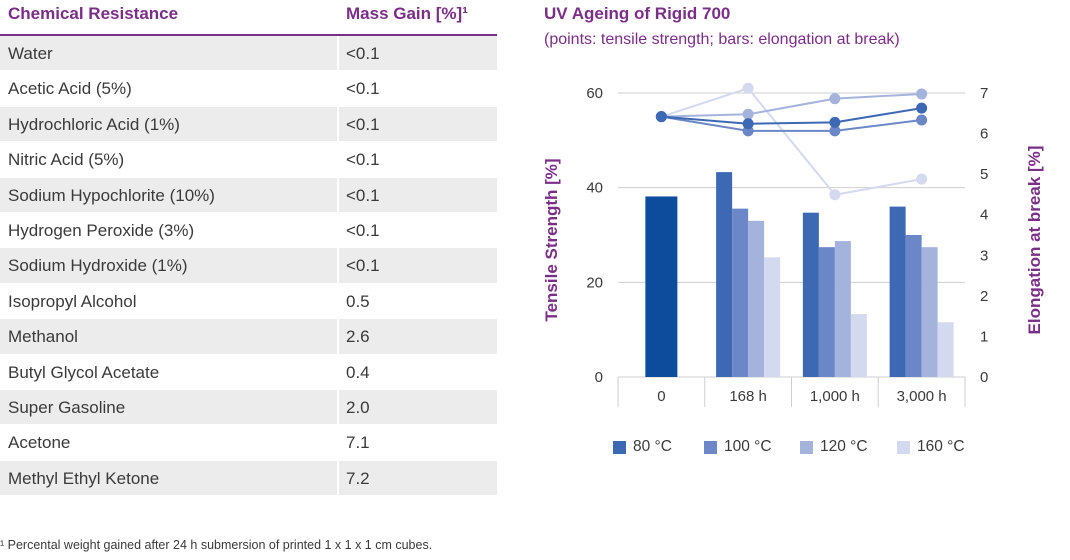 The image size is (1070, 560). What do you see at coordinates (67, 407) in the screenshot?
I see `chemical-name: Super Gasoline` at bounding box center [67, 407].